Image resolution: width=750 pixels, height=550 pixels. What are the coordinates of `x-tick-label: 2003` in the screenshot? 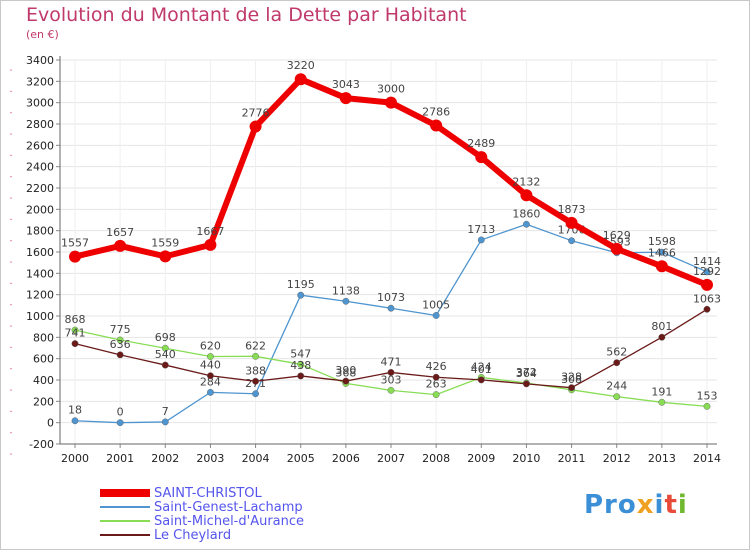 It's located at (210, 458).